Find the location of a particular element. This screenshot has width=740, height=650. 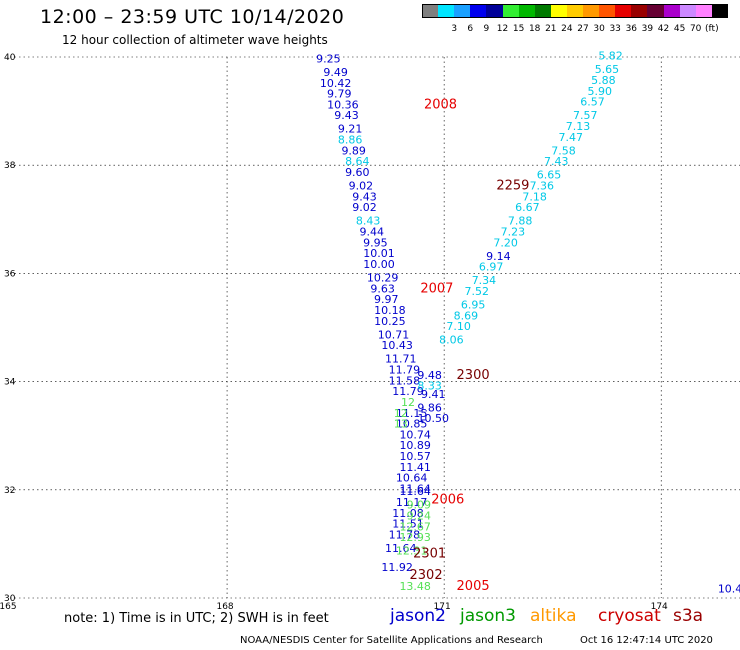

data-point-label: 6.97 is located at coordinates (491, 267).